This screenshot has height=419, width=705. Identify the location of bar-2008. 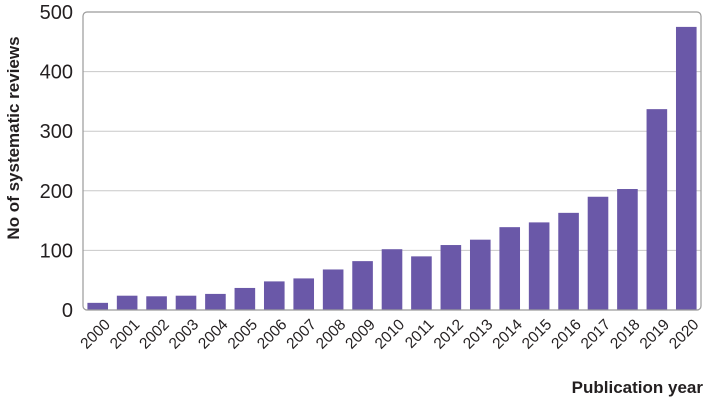
(333, 289).